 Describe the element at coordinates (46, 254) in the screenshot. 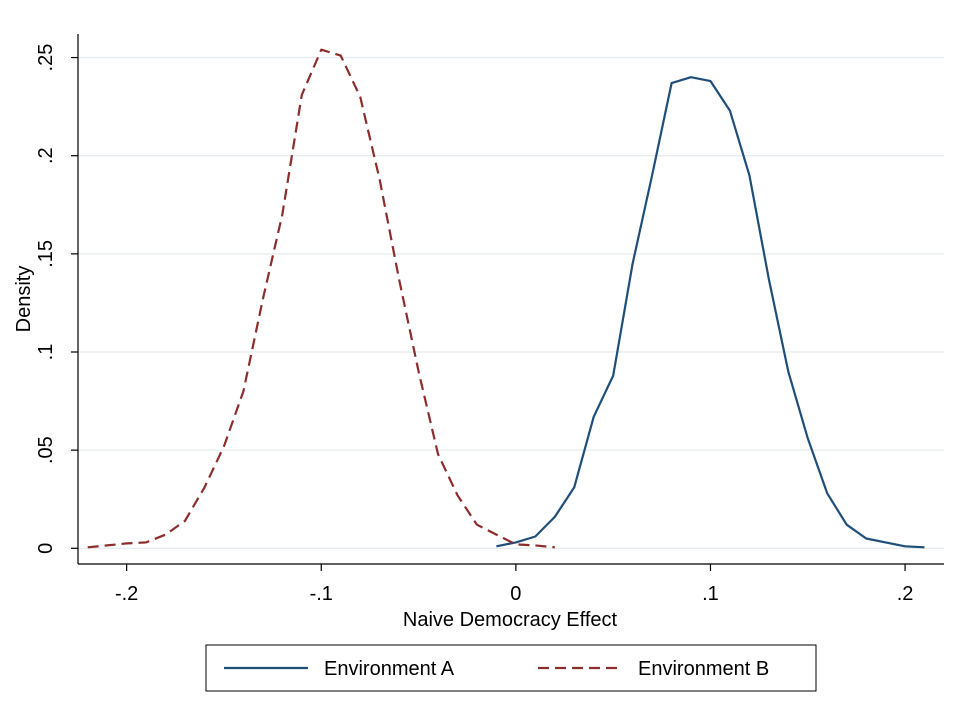

I see `y-tick-label: .15` at that location.